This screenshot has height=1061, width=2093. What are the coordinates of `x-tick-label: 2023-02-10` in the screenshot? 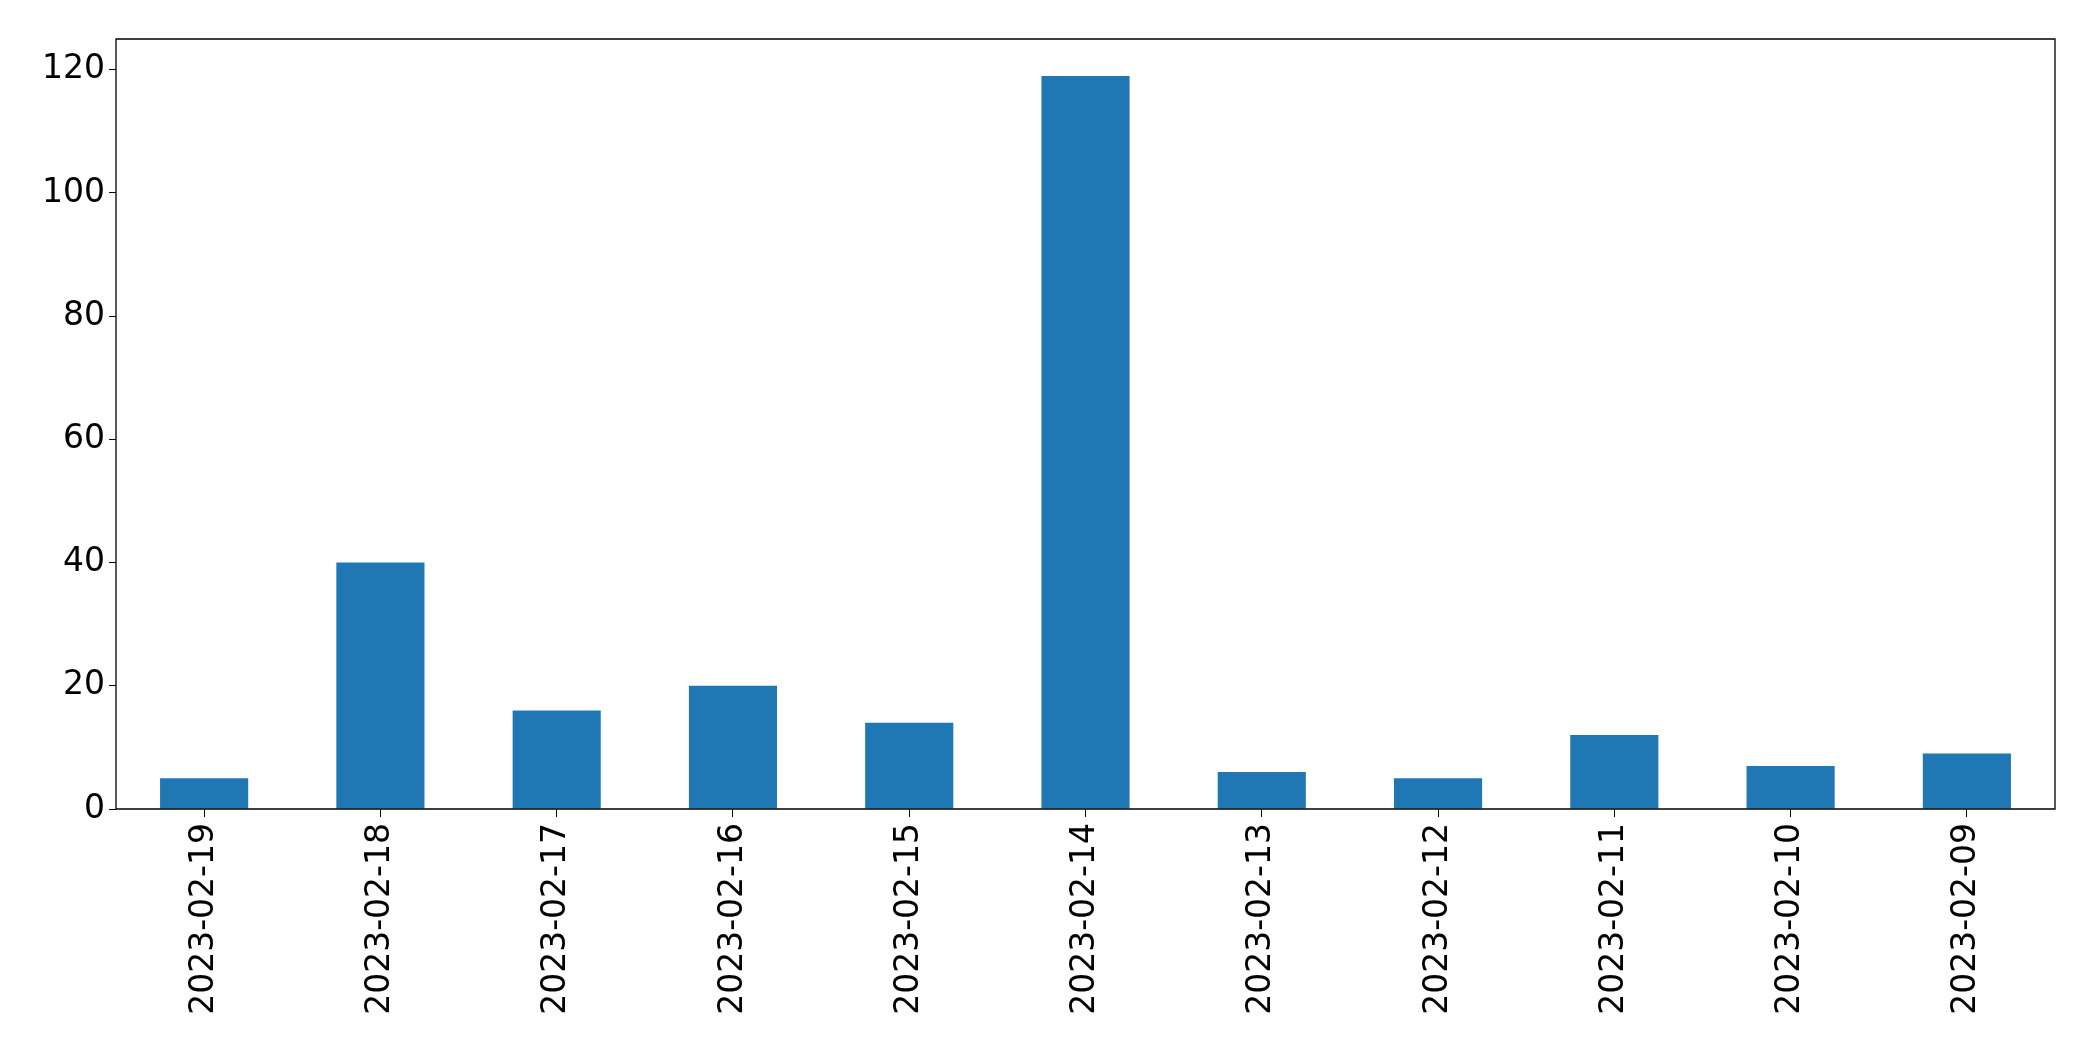 It's located at (1788, 919).